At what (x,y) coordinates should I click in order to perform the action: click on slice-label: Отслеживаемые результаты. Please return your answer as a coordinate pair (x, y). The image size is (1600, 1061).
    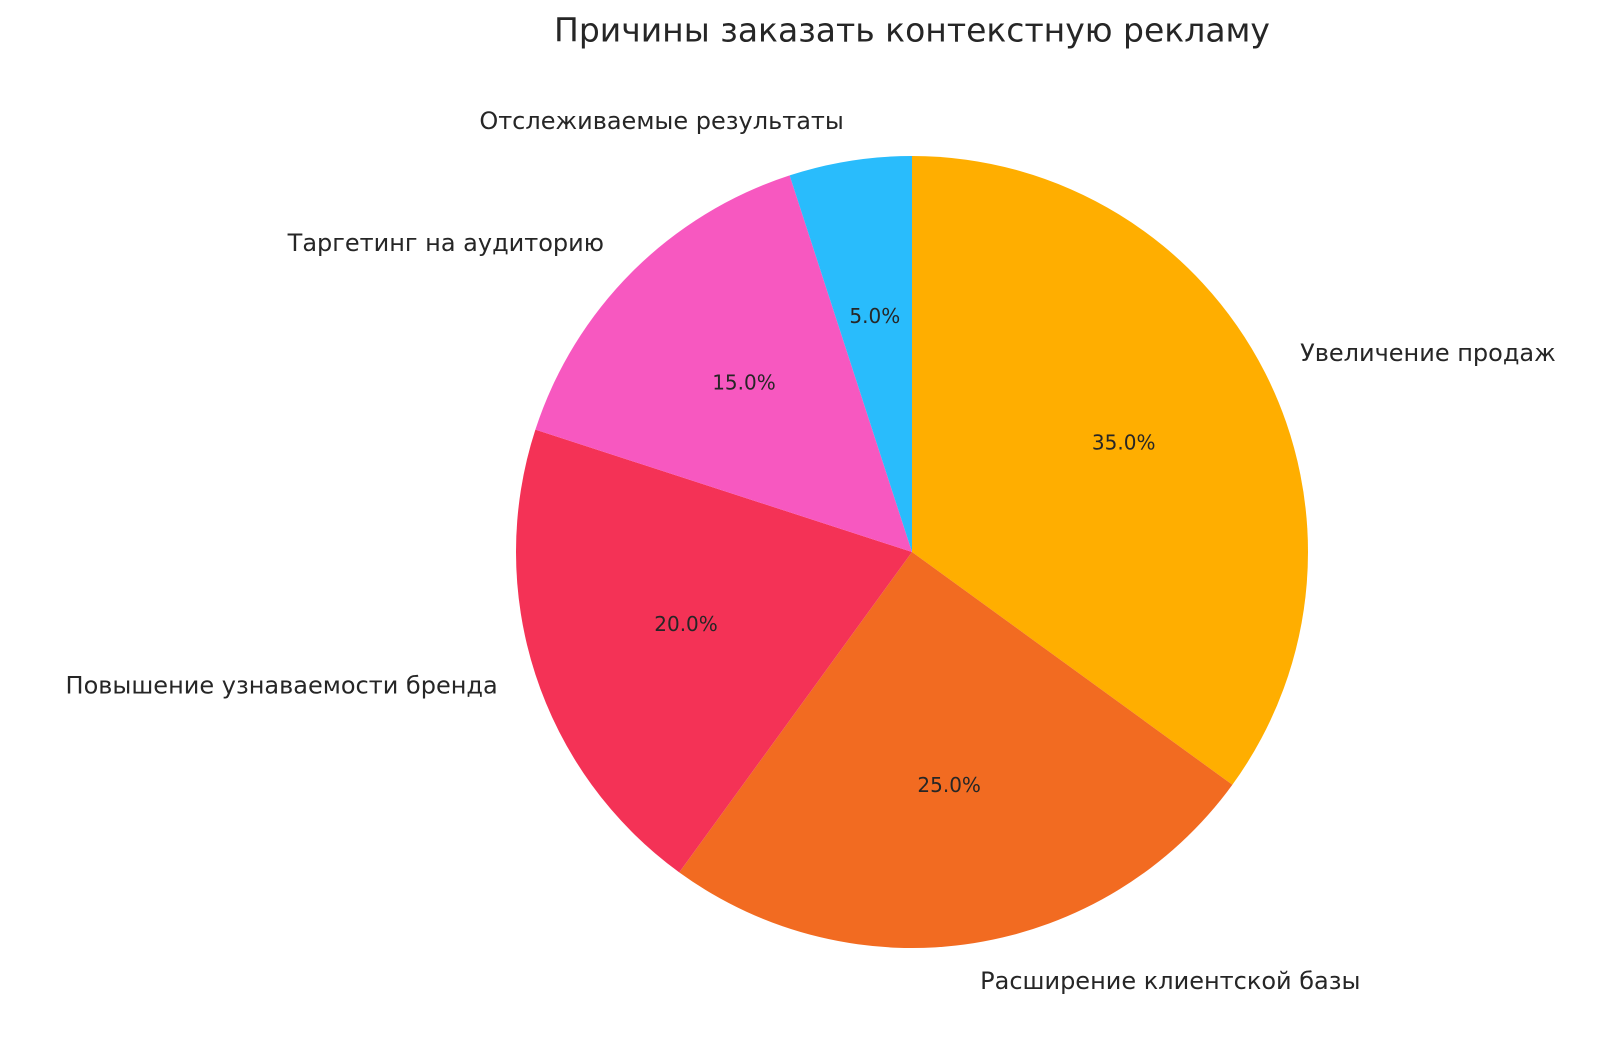
    Looking at the image, I should click on (661, 121).